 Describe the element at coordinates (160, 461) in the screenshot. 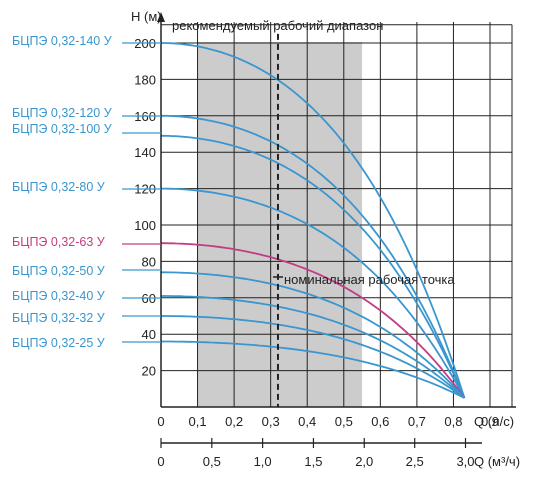

I see `x2-tick-label: 0` at that location.